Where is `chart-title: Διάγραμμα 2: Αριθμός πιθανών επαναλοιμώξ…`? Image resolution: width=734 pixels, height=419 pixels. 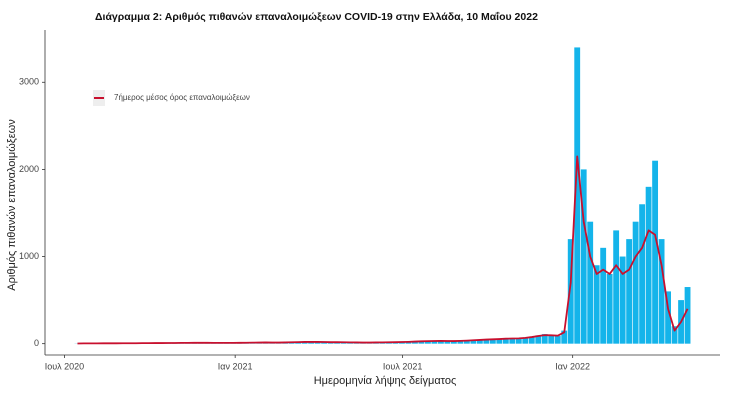 chart-title: Διάγραμμα 2: Αριθμός πιθανών επαναλοιμώξ… is located at coordinates (316, 17).